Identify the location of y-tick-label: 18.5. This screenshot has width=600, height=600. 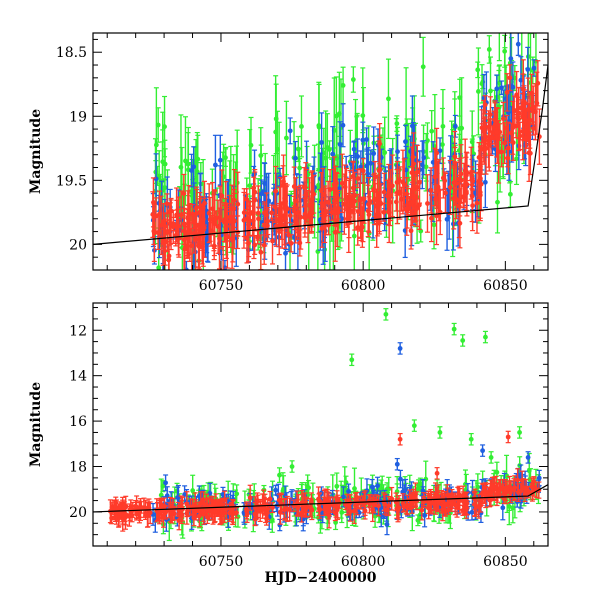
(71, 53).